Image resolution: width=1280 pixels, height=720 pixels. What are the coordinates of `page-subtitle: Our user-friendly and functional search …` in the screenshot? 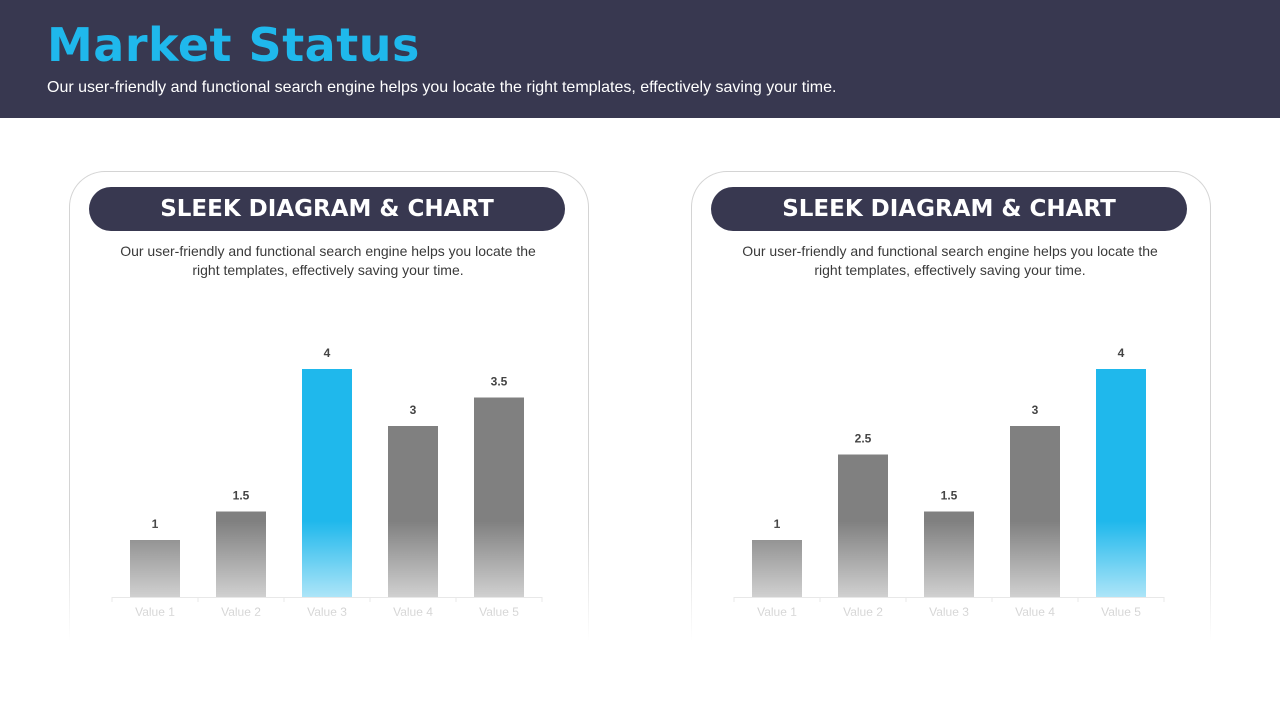 It's located at (442, 87).